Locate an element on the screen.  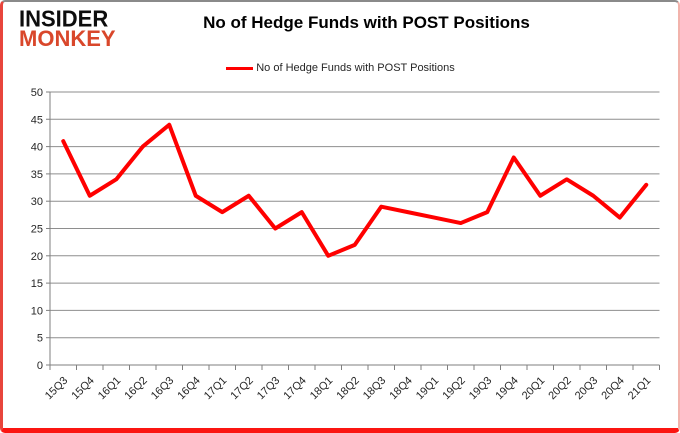
y-tick-label: 30 is located at coordinates (37, 202).